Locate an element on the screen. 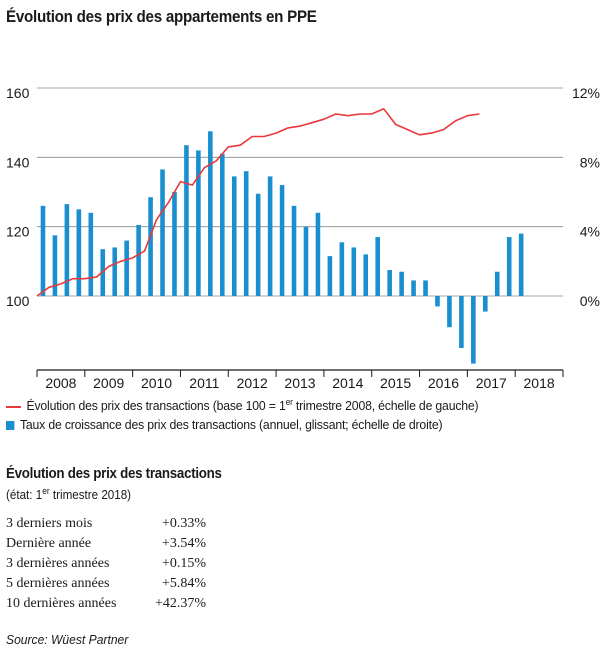  row-label: 3 derniers mois is located at coordinates (49, 523).